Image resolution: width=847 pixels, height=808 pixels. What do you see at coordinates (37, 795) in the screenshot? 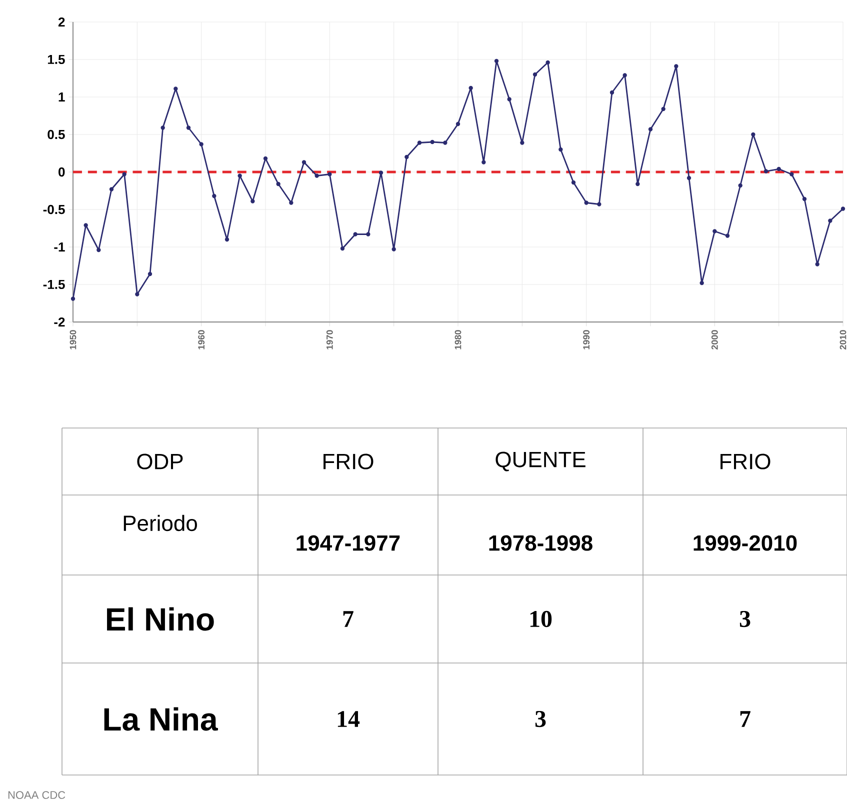
I see `text: NOAA CDC` at bounding box center [37, 795].